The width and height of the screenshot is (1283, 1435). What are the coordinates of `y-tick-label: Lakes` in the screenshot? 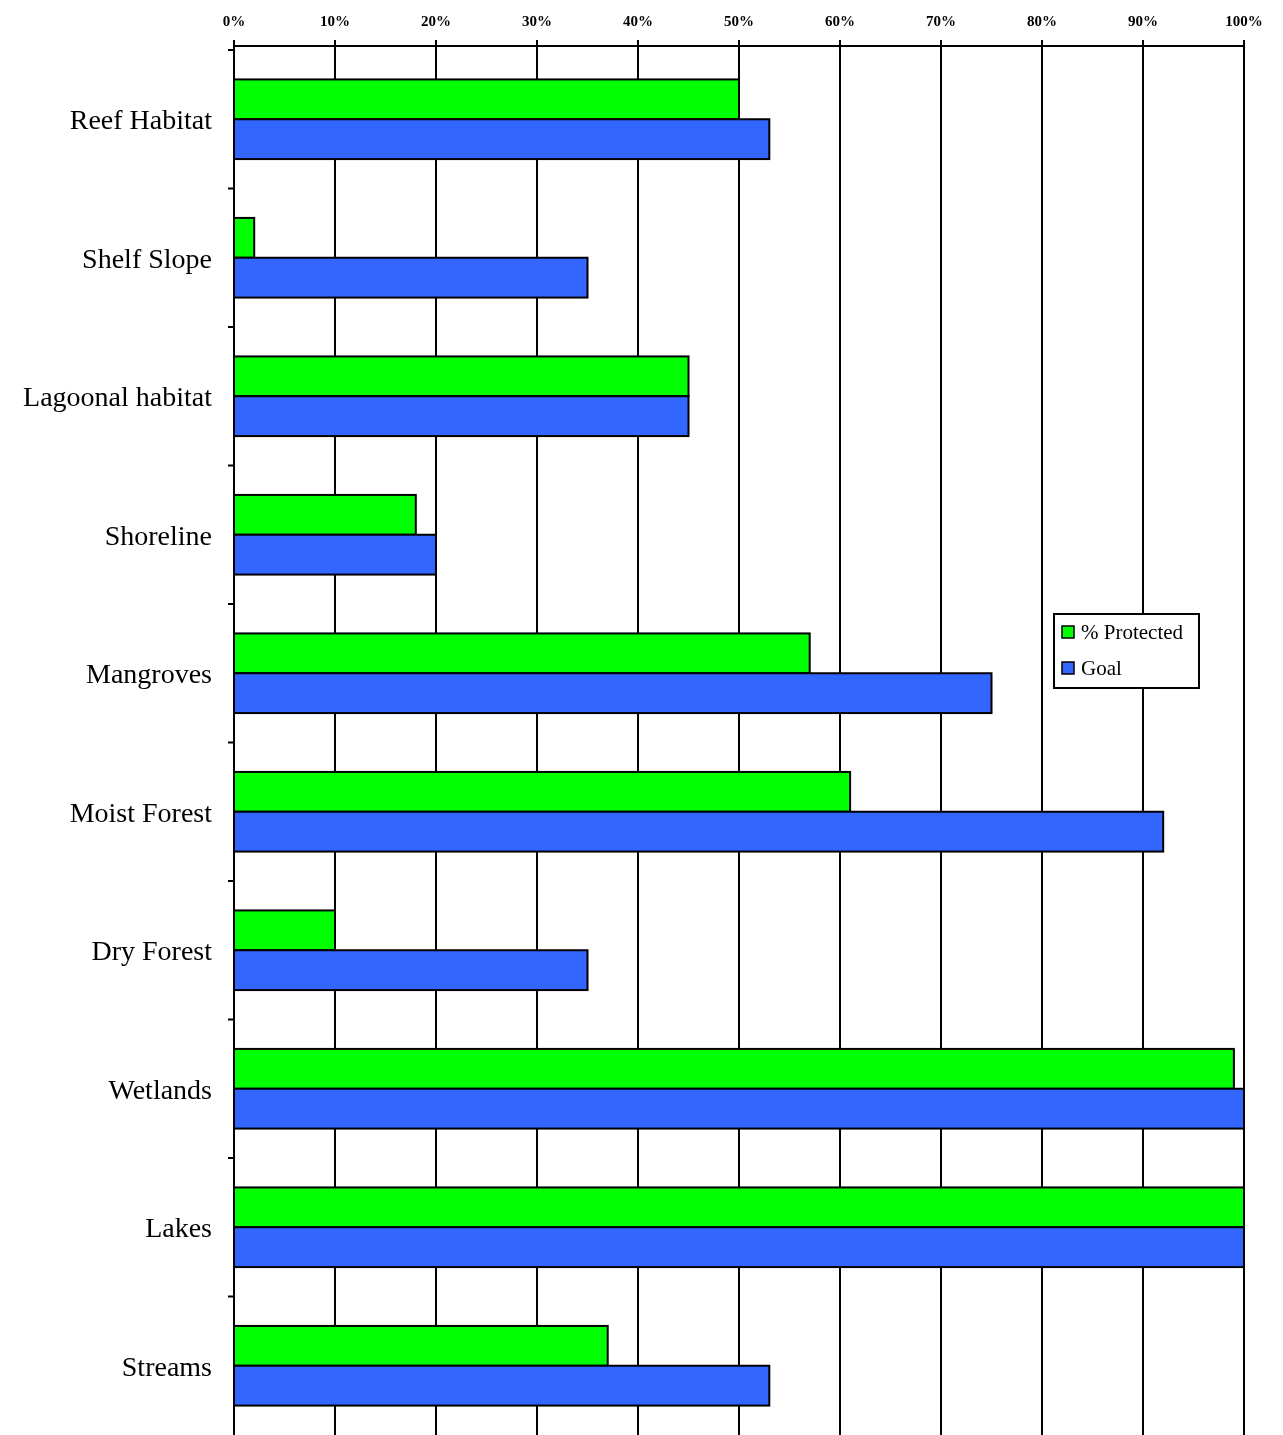 It's located at (178, 1228).